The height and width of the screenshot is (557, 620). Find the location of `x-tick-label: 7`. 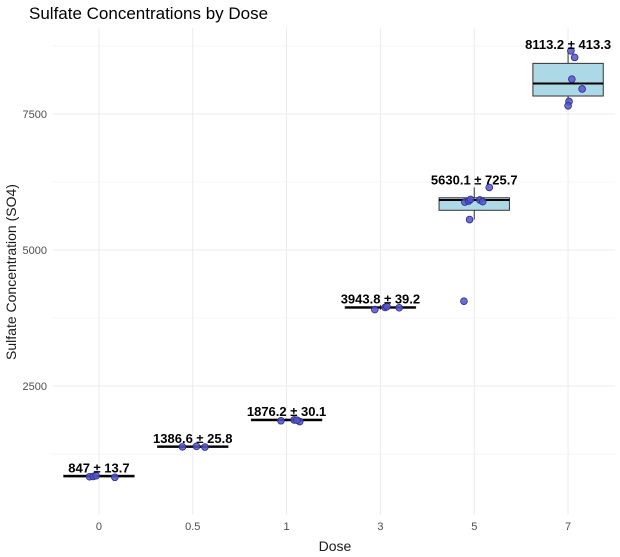

x-tick-label: 7 is located at coordinates (568, 527).